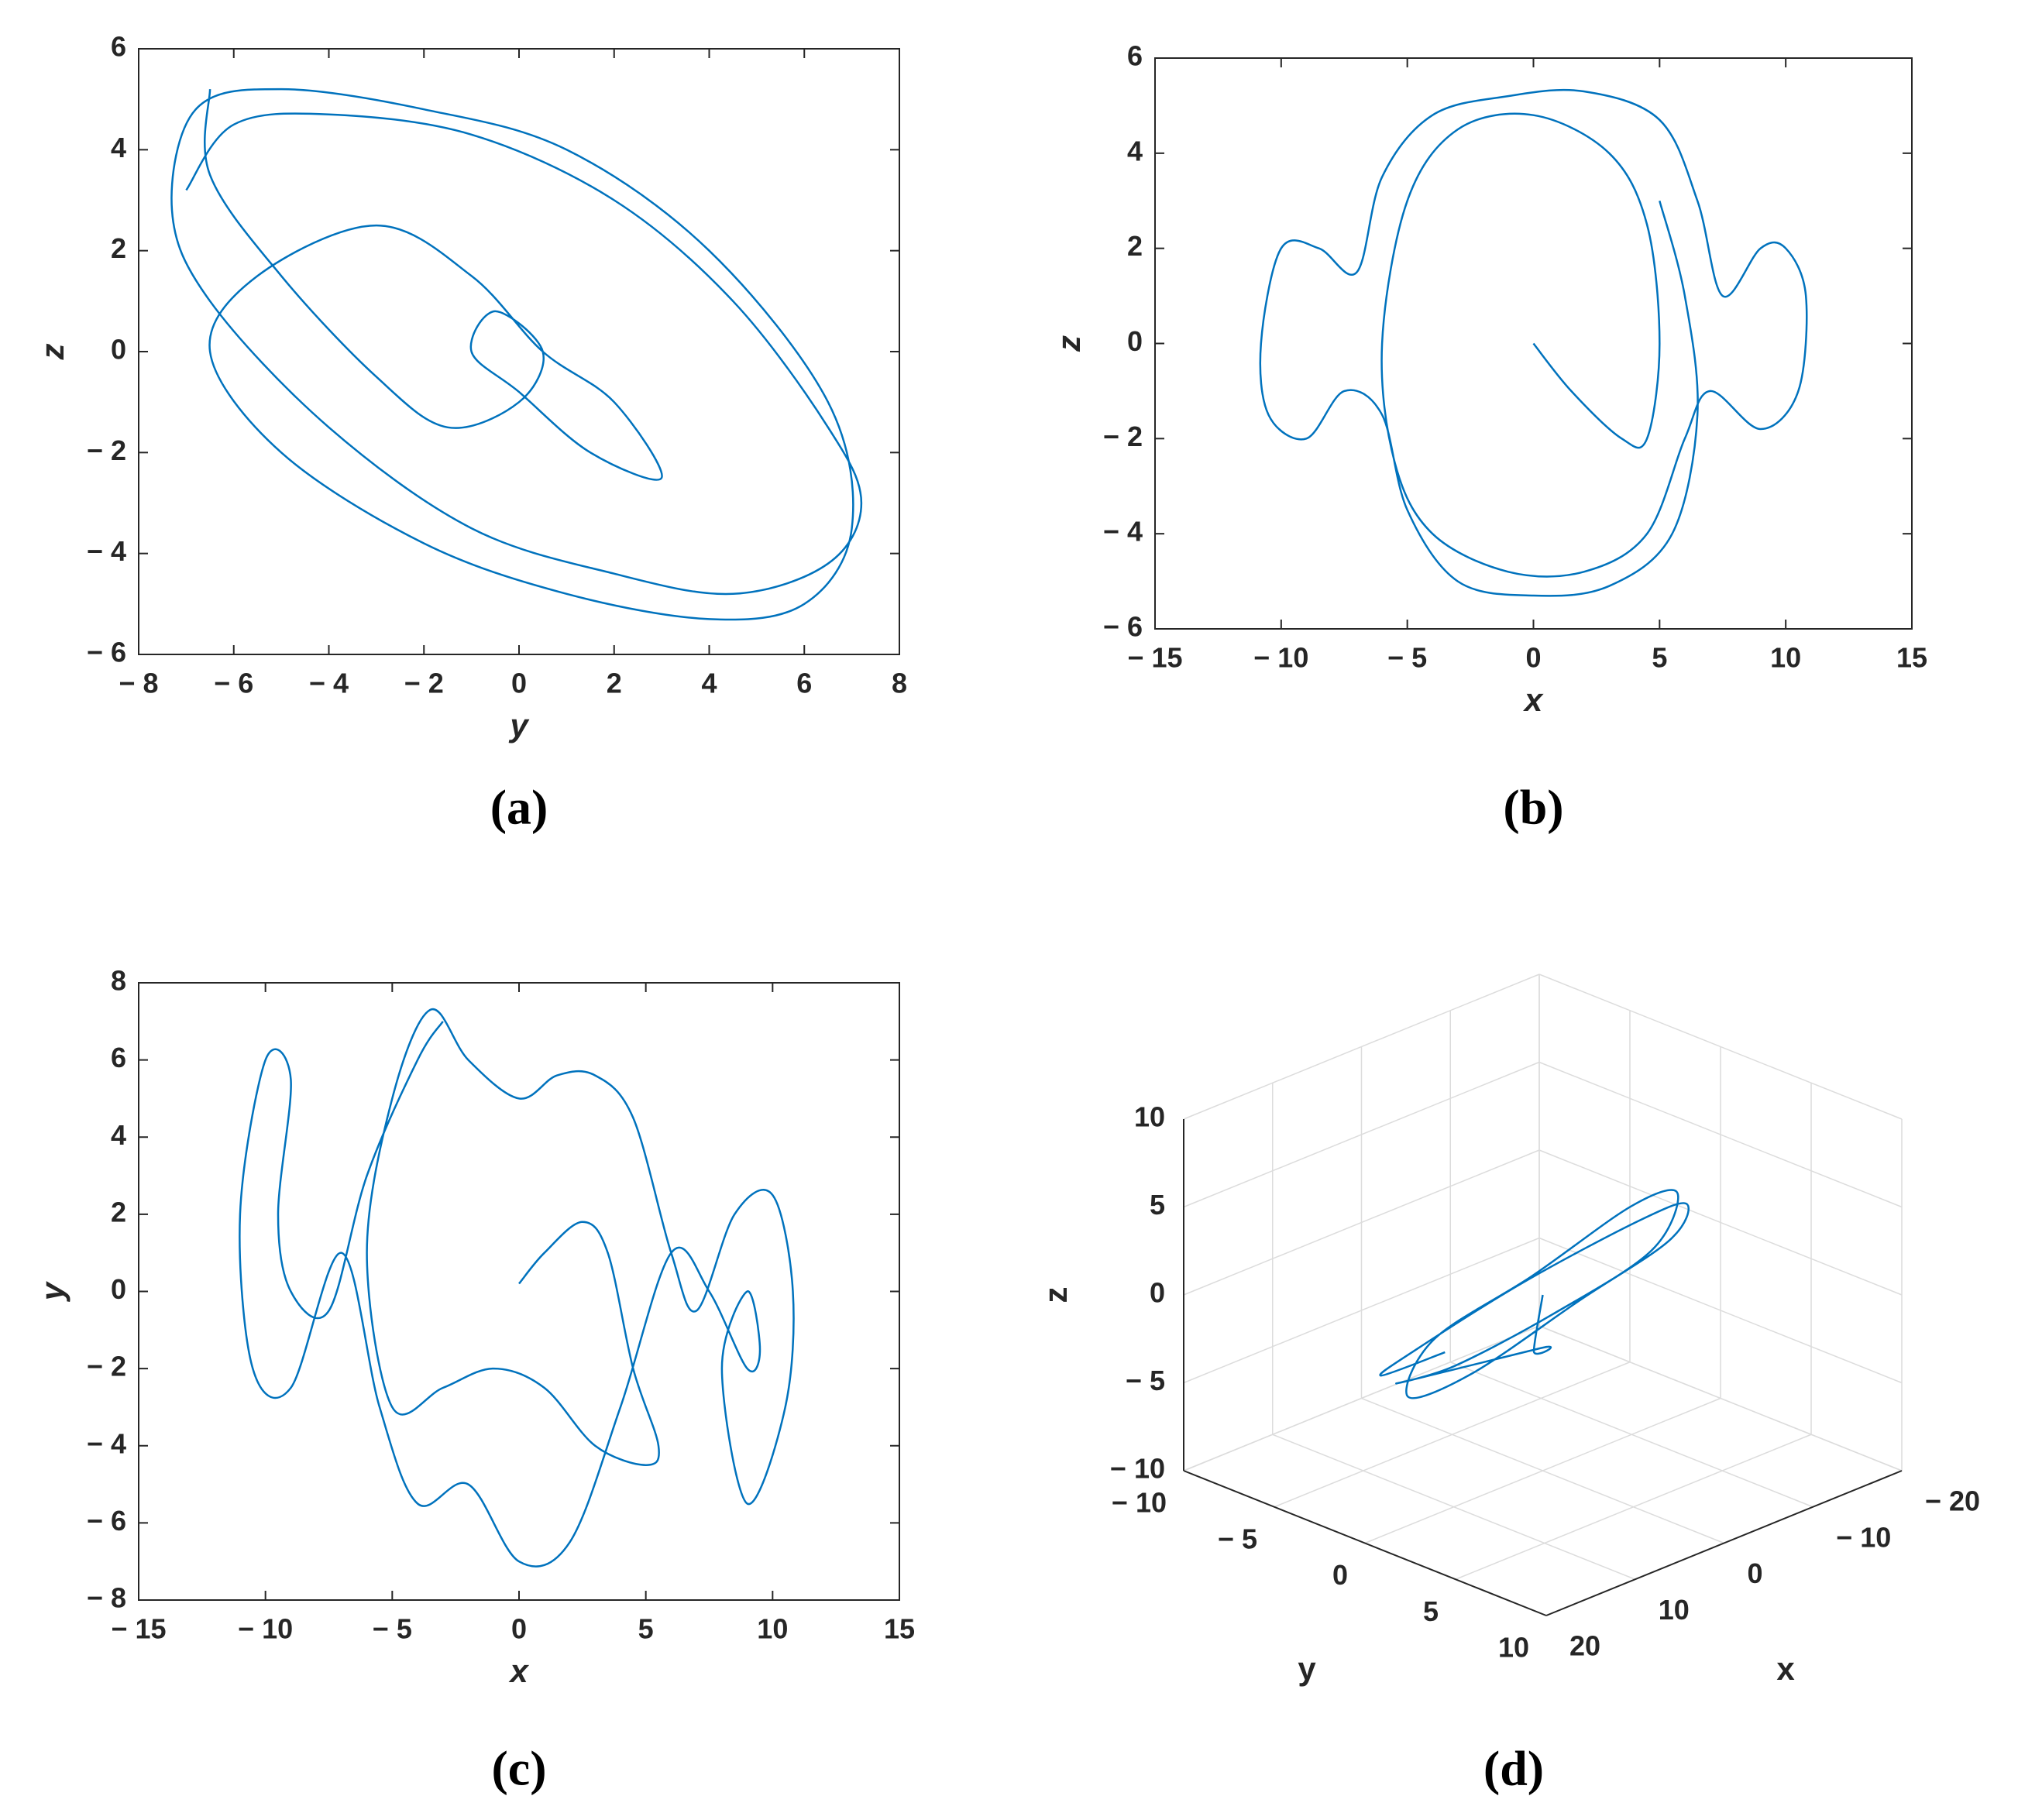 Image resolution: width=2018 pixels, height=1820 pixels. What do you see at coordinates (614, 684) in the screenshot?
I see `x-tick-label: 2` at bounding box center [614, 684].